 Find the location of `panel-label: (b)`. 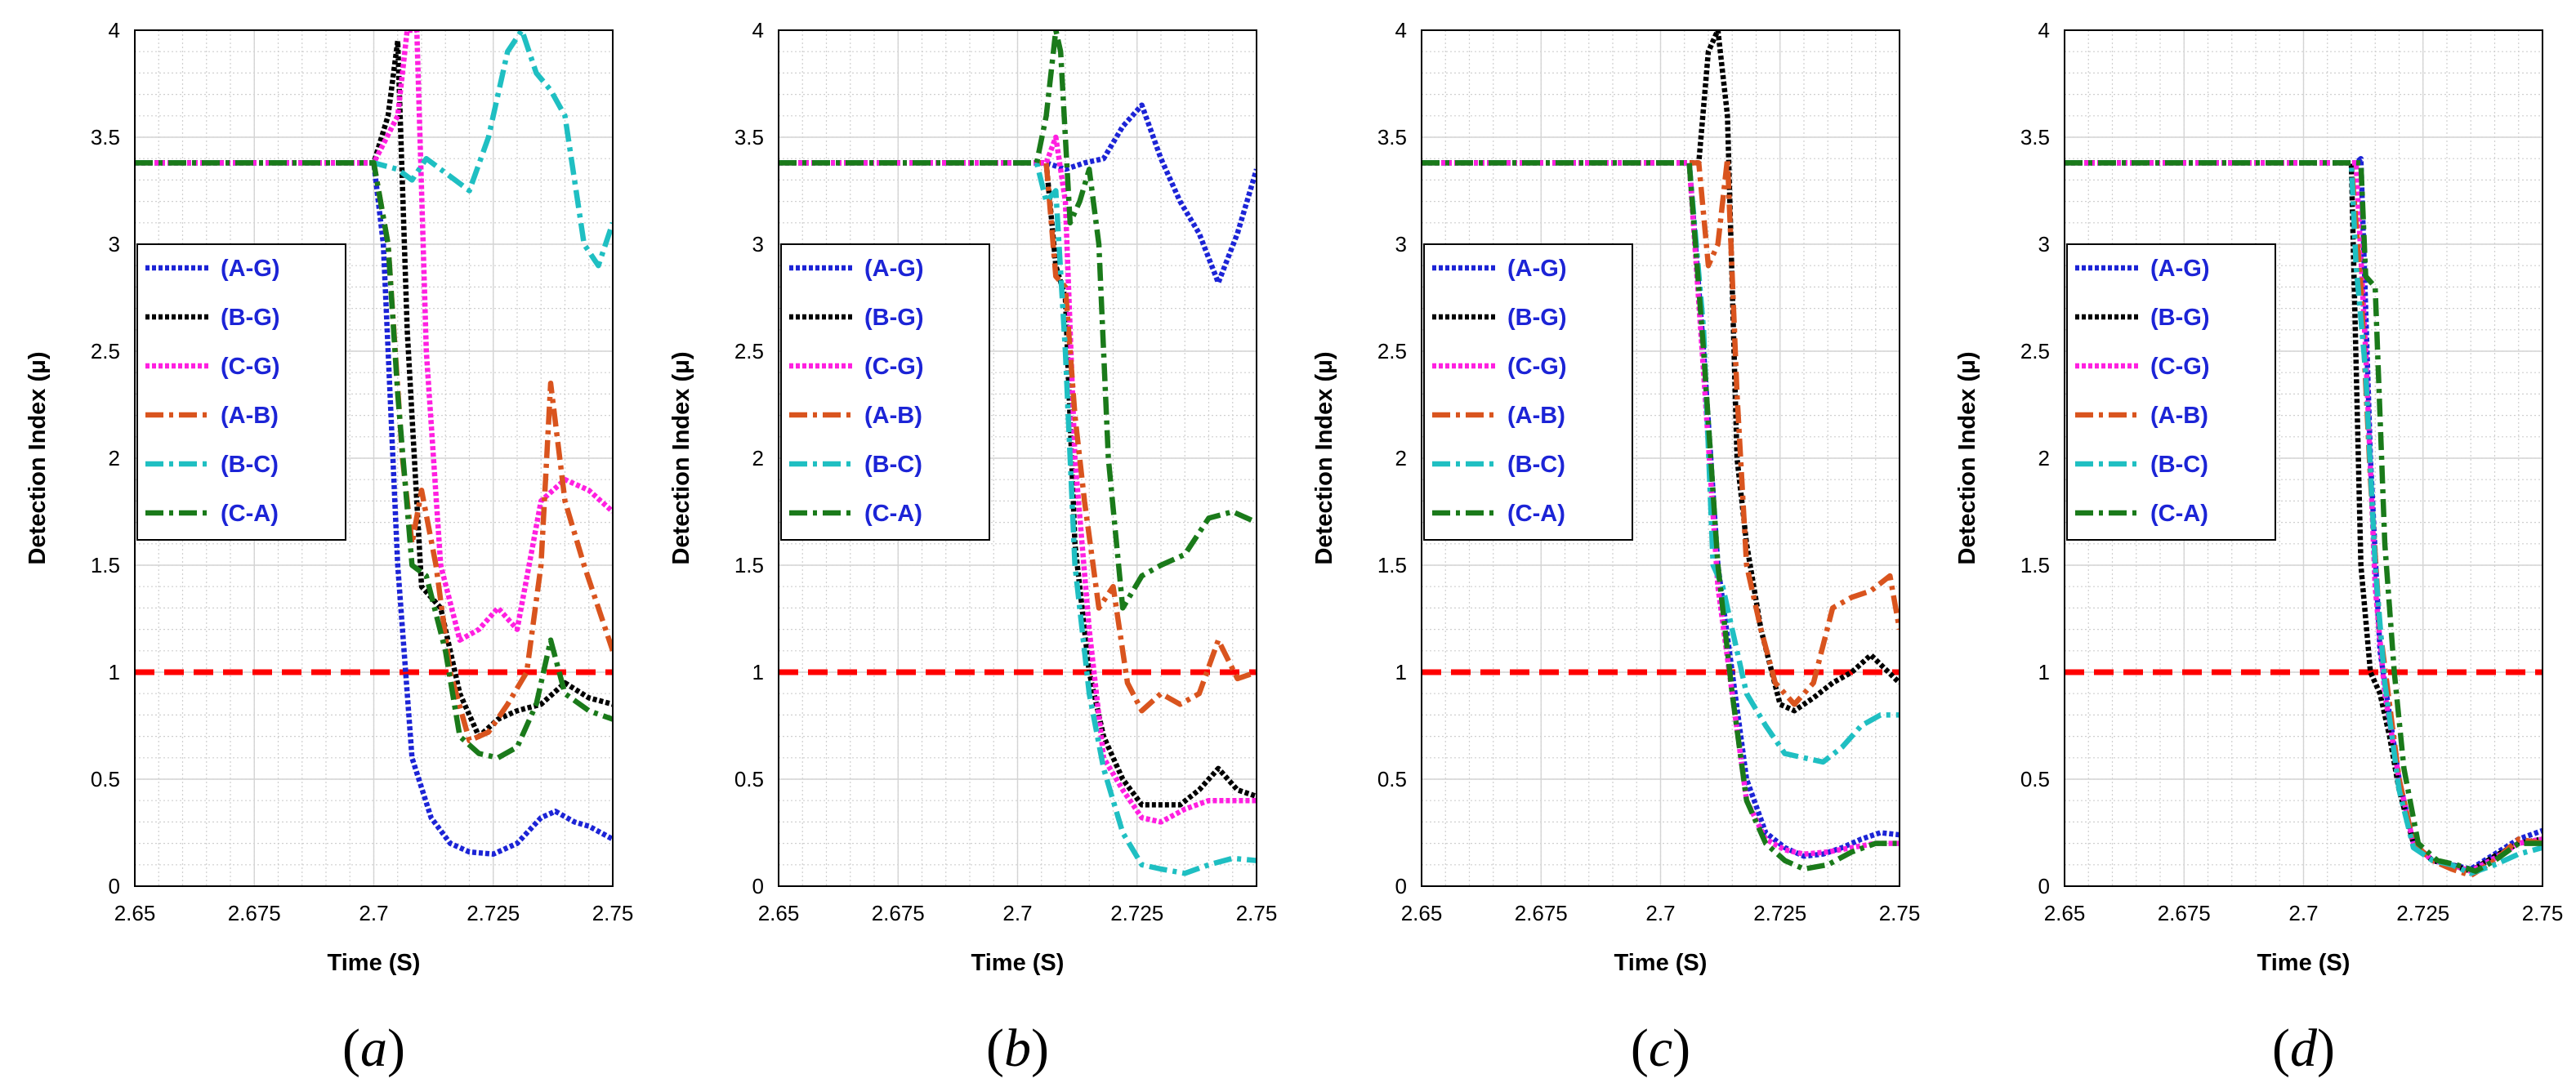

panel-label: (b) is located at coordinates (1018, 1048).